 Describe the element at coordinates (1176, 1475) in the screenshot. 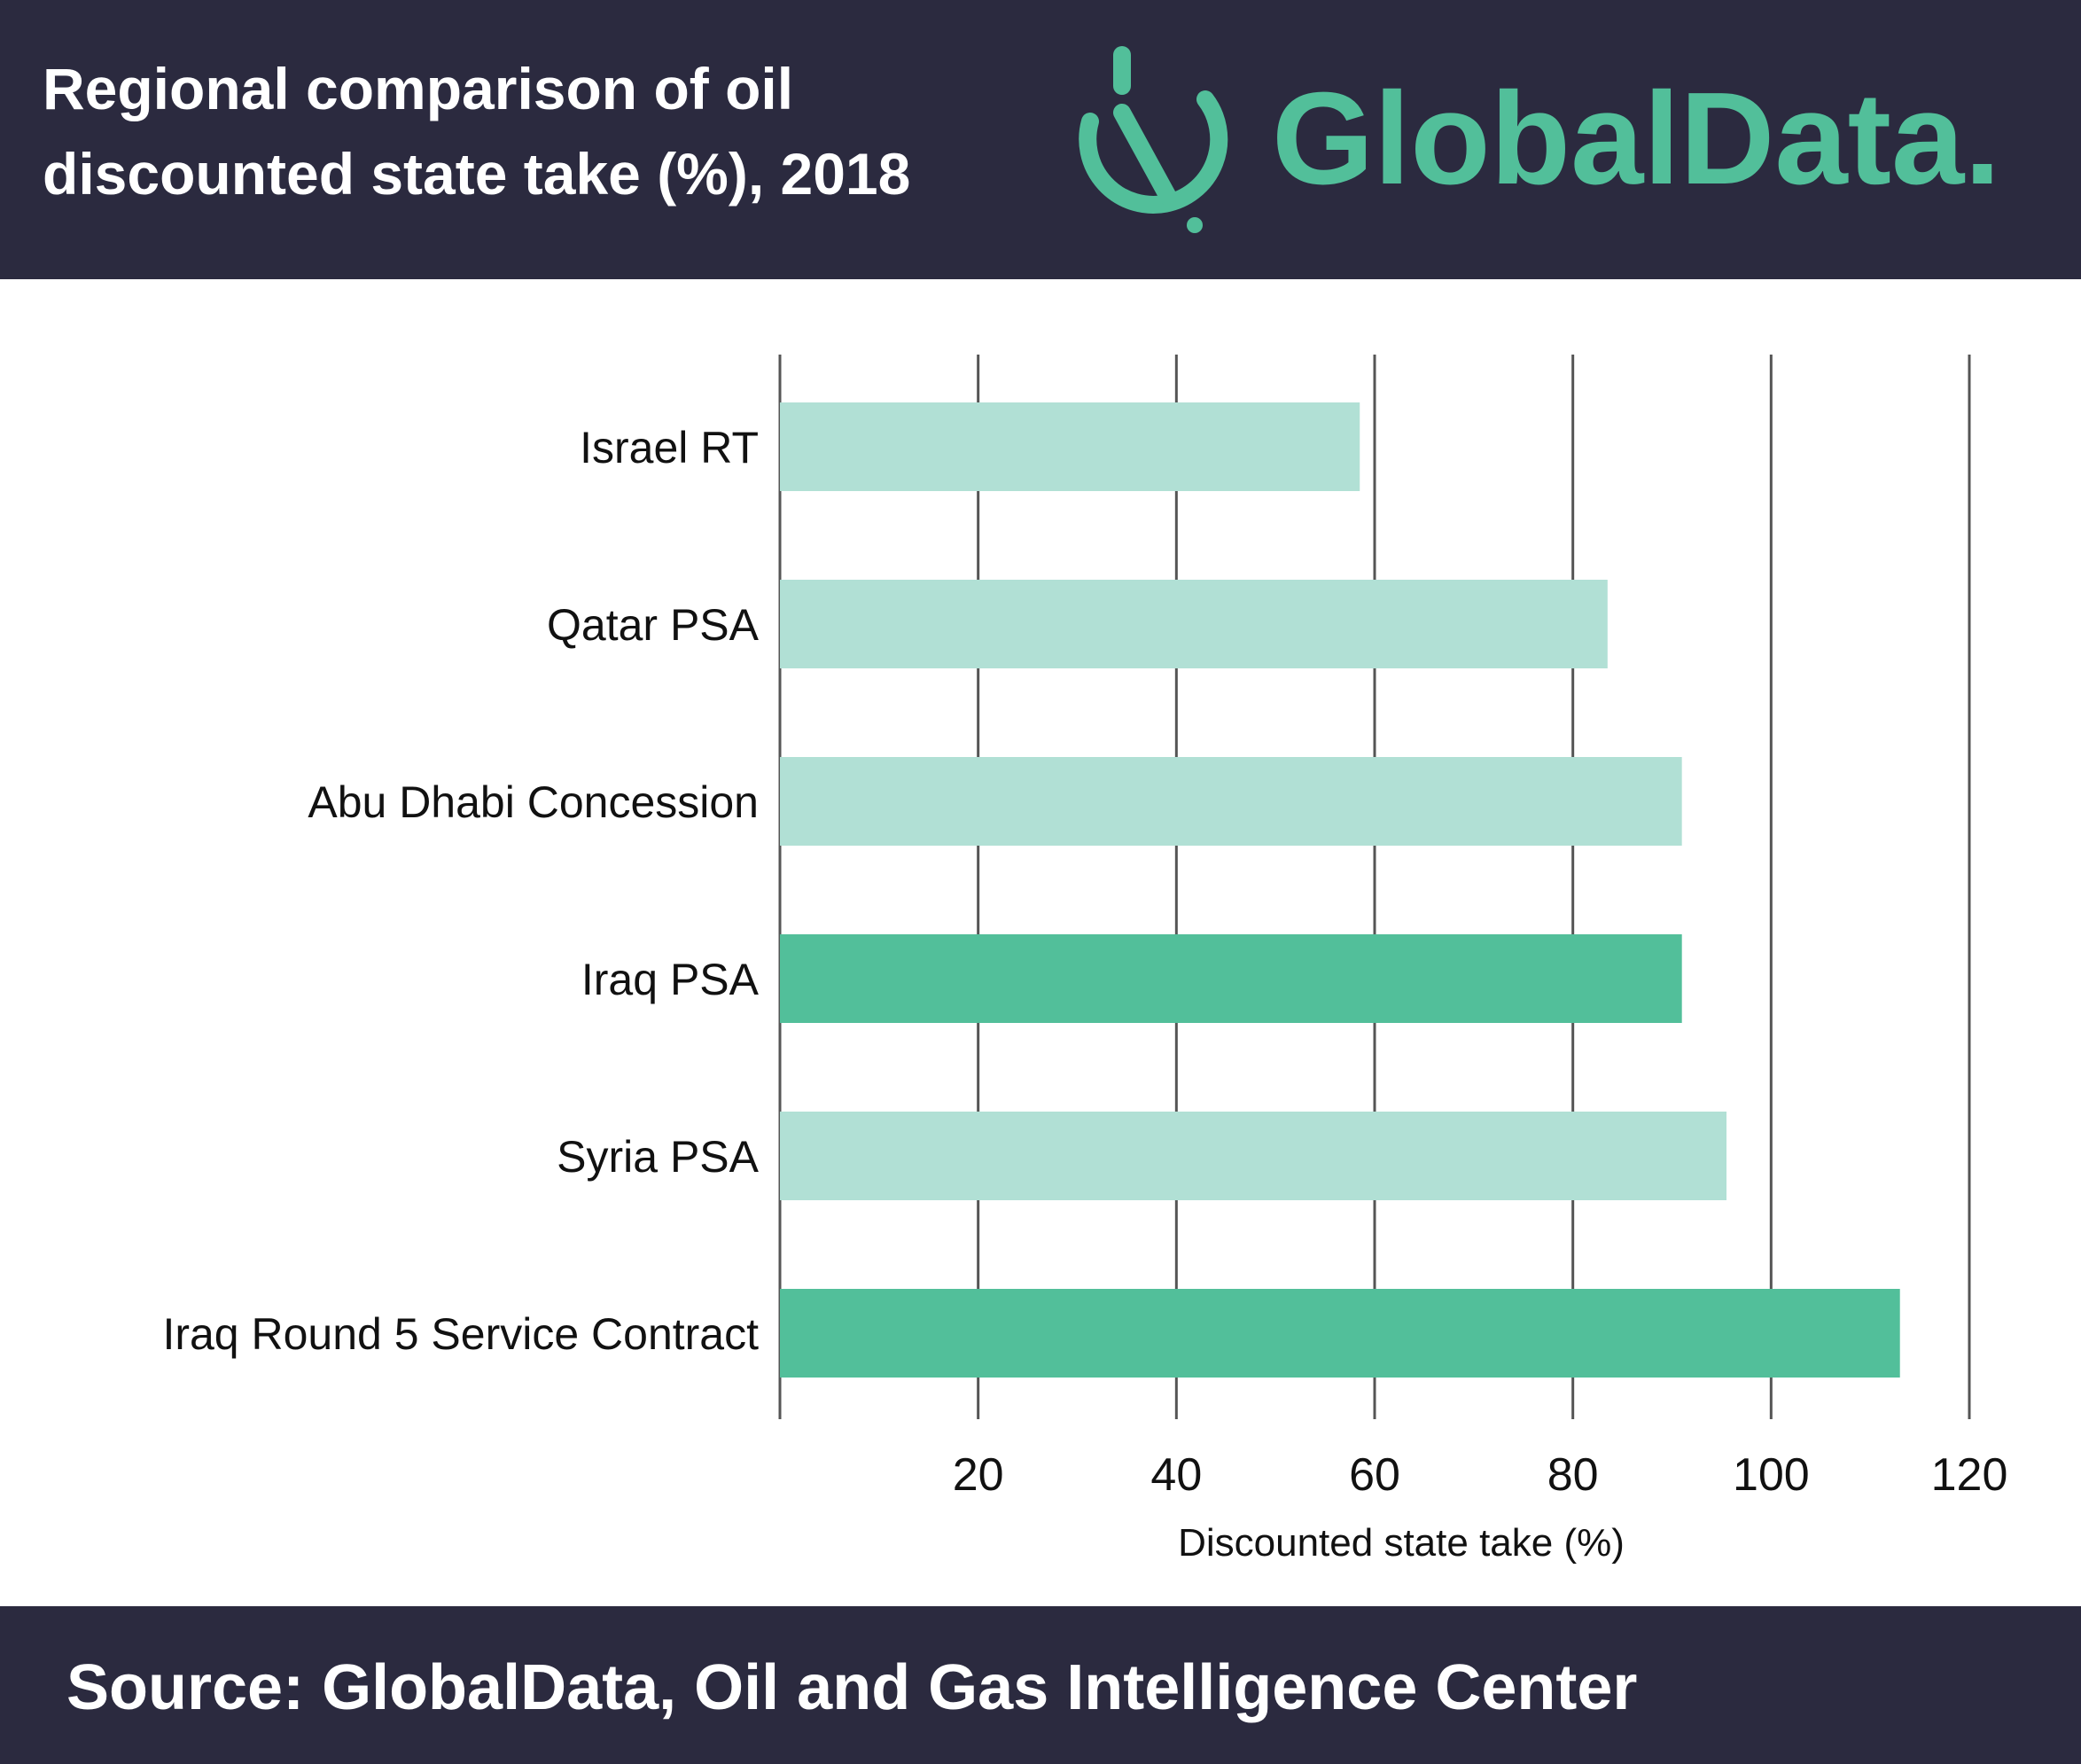

I see `x-tick-label: 40` at that location.